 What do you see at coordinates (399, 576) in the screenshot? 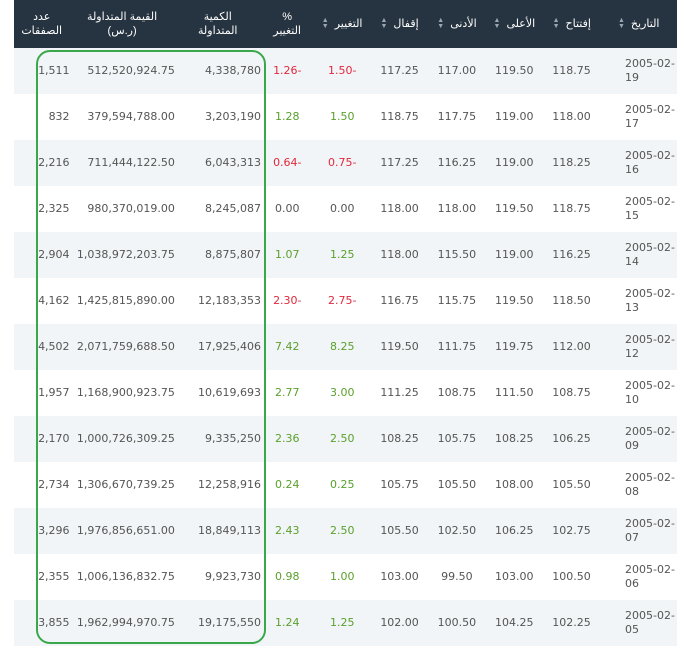
I see `cell-close: 103.00` at bounding box center [399, 576].